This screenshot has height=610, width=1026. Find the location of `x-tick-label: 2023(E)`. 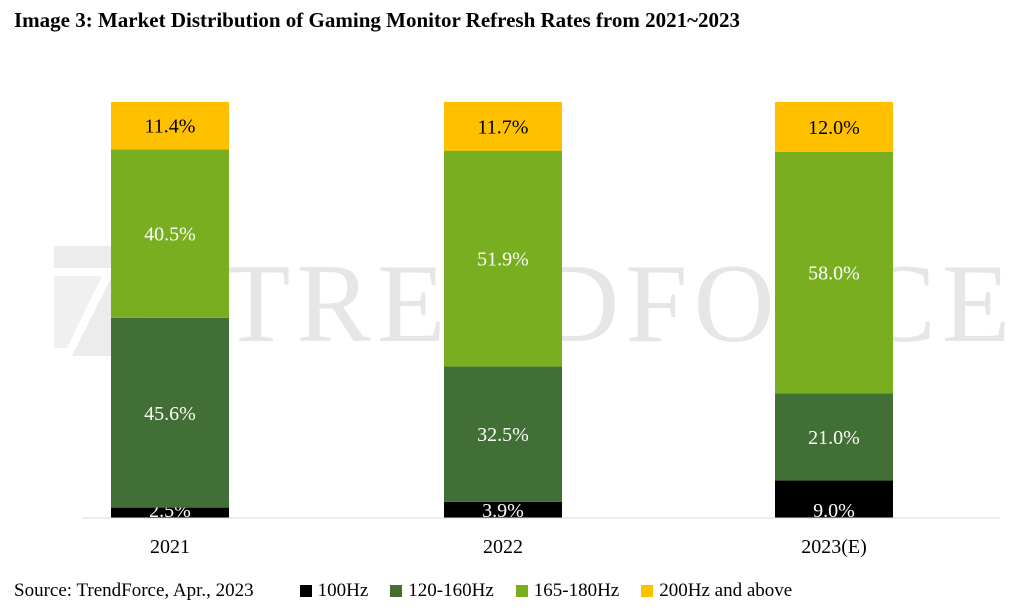

x-tick-label: 2023(E) is located at coordinates (834, 547).